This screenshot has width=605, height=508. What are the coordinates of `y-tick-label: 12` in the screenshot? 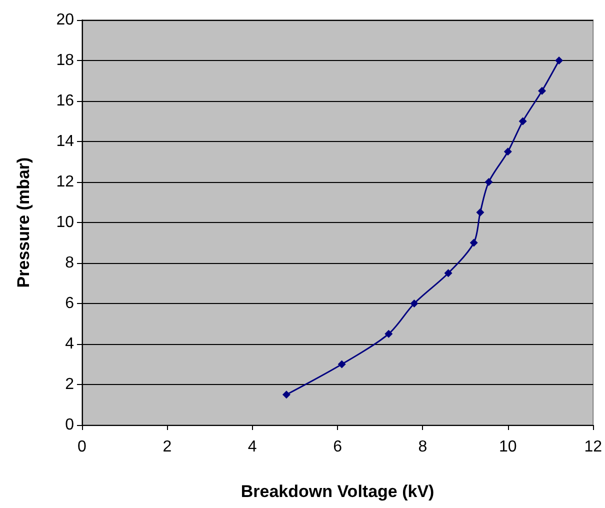 It's located at (65, 182).